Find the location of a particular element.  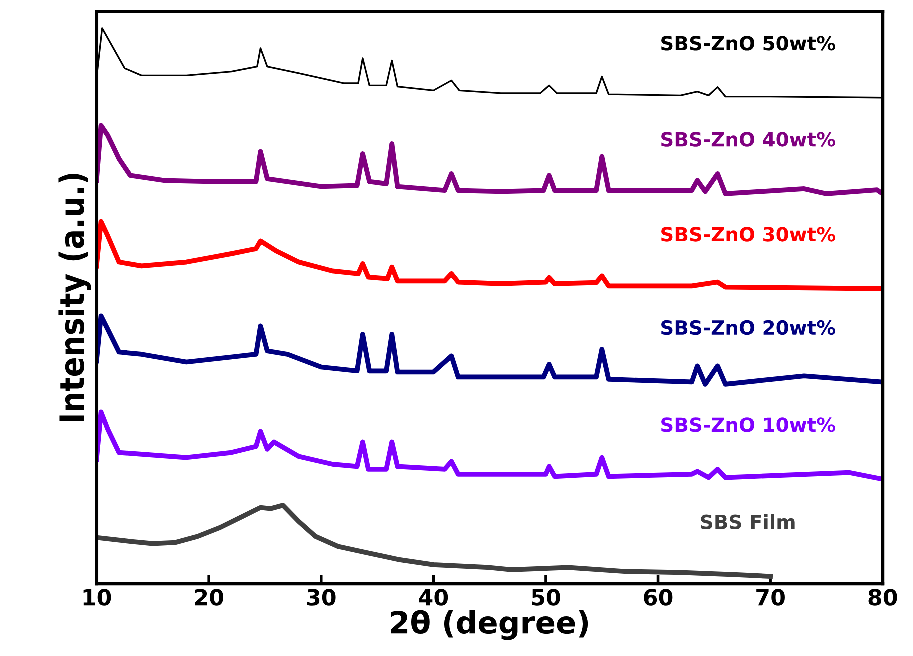

text: SBS-ZnO 20wt% is located at coordinates (749, 328).